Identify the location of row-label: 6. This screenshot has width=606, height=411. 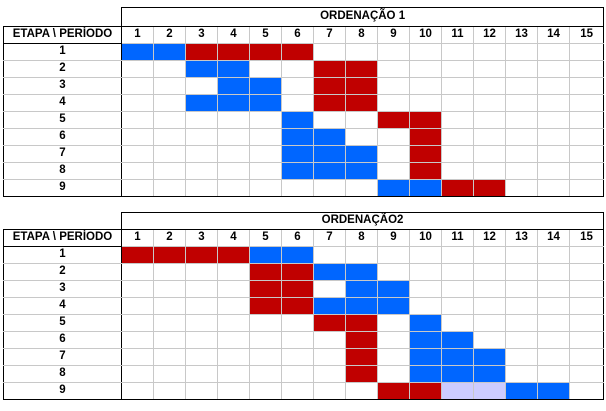
(62, 137).